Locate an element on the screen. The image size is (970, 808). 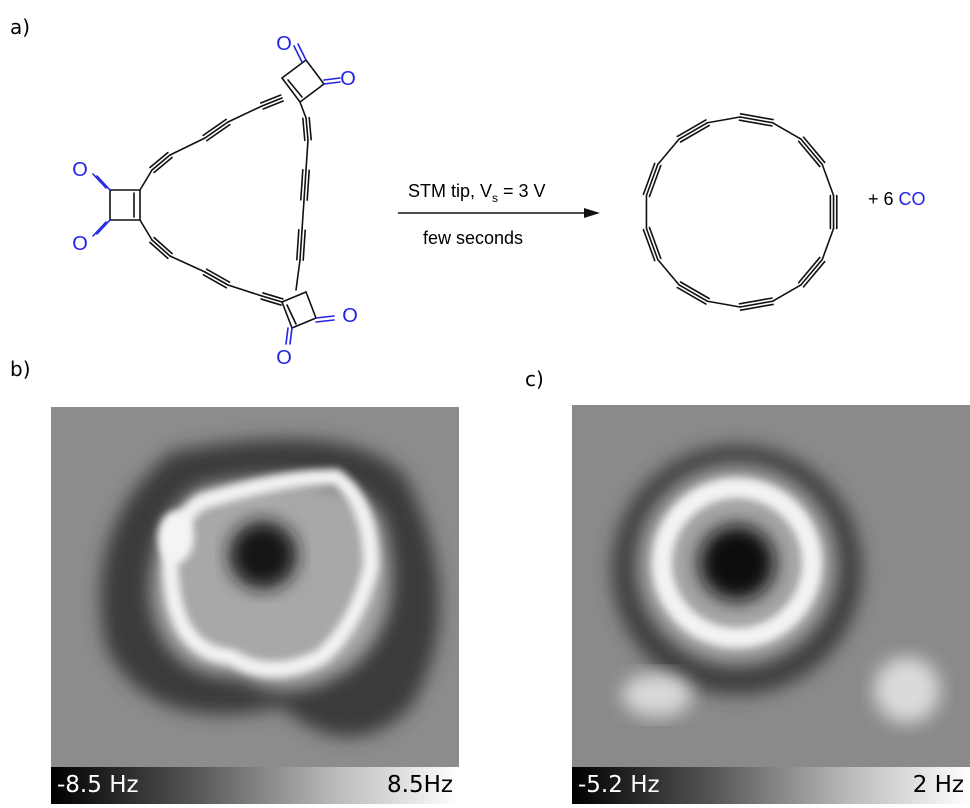
byproduct-co: CO is located at coordinates (912, 199).